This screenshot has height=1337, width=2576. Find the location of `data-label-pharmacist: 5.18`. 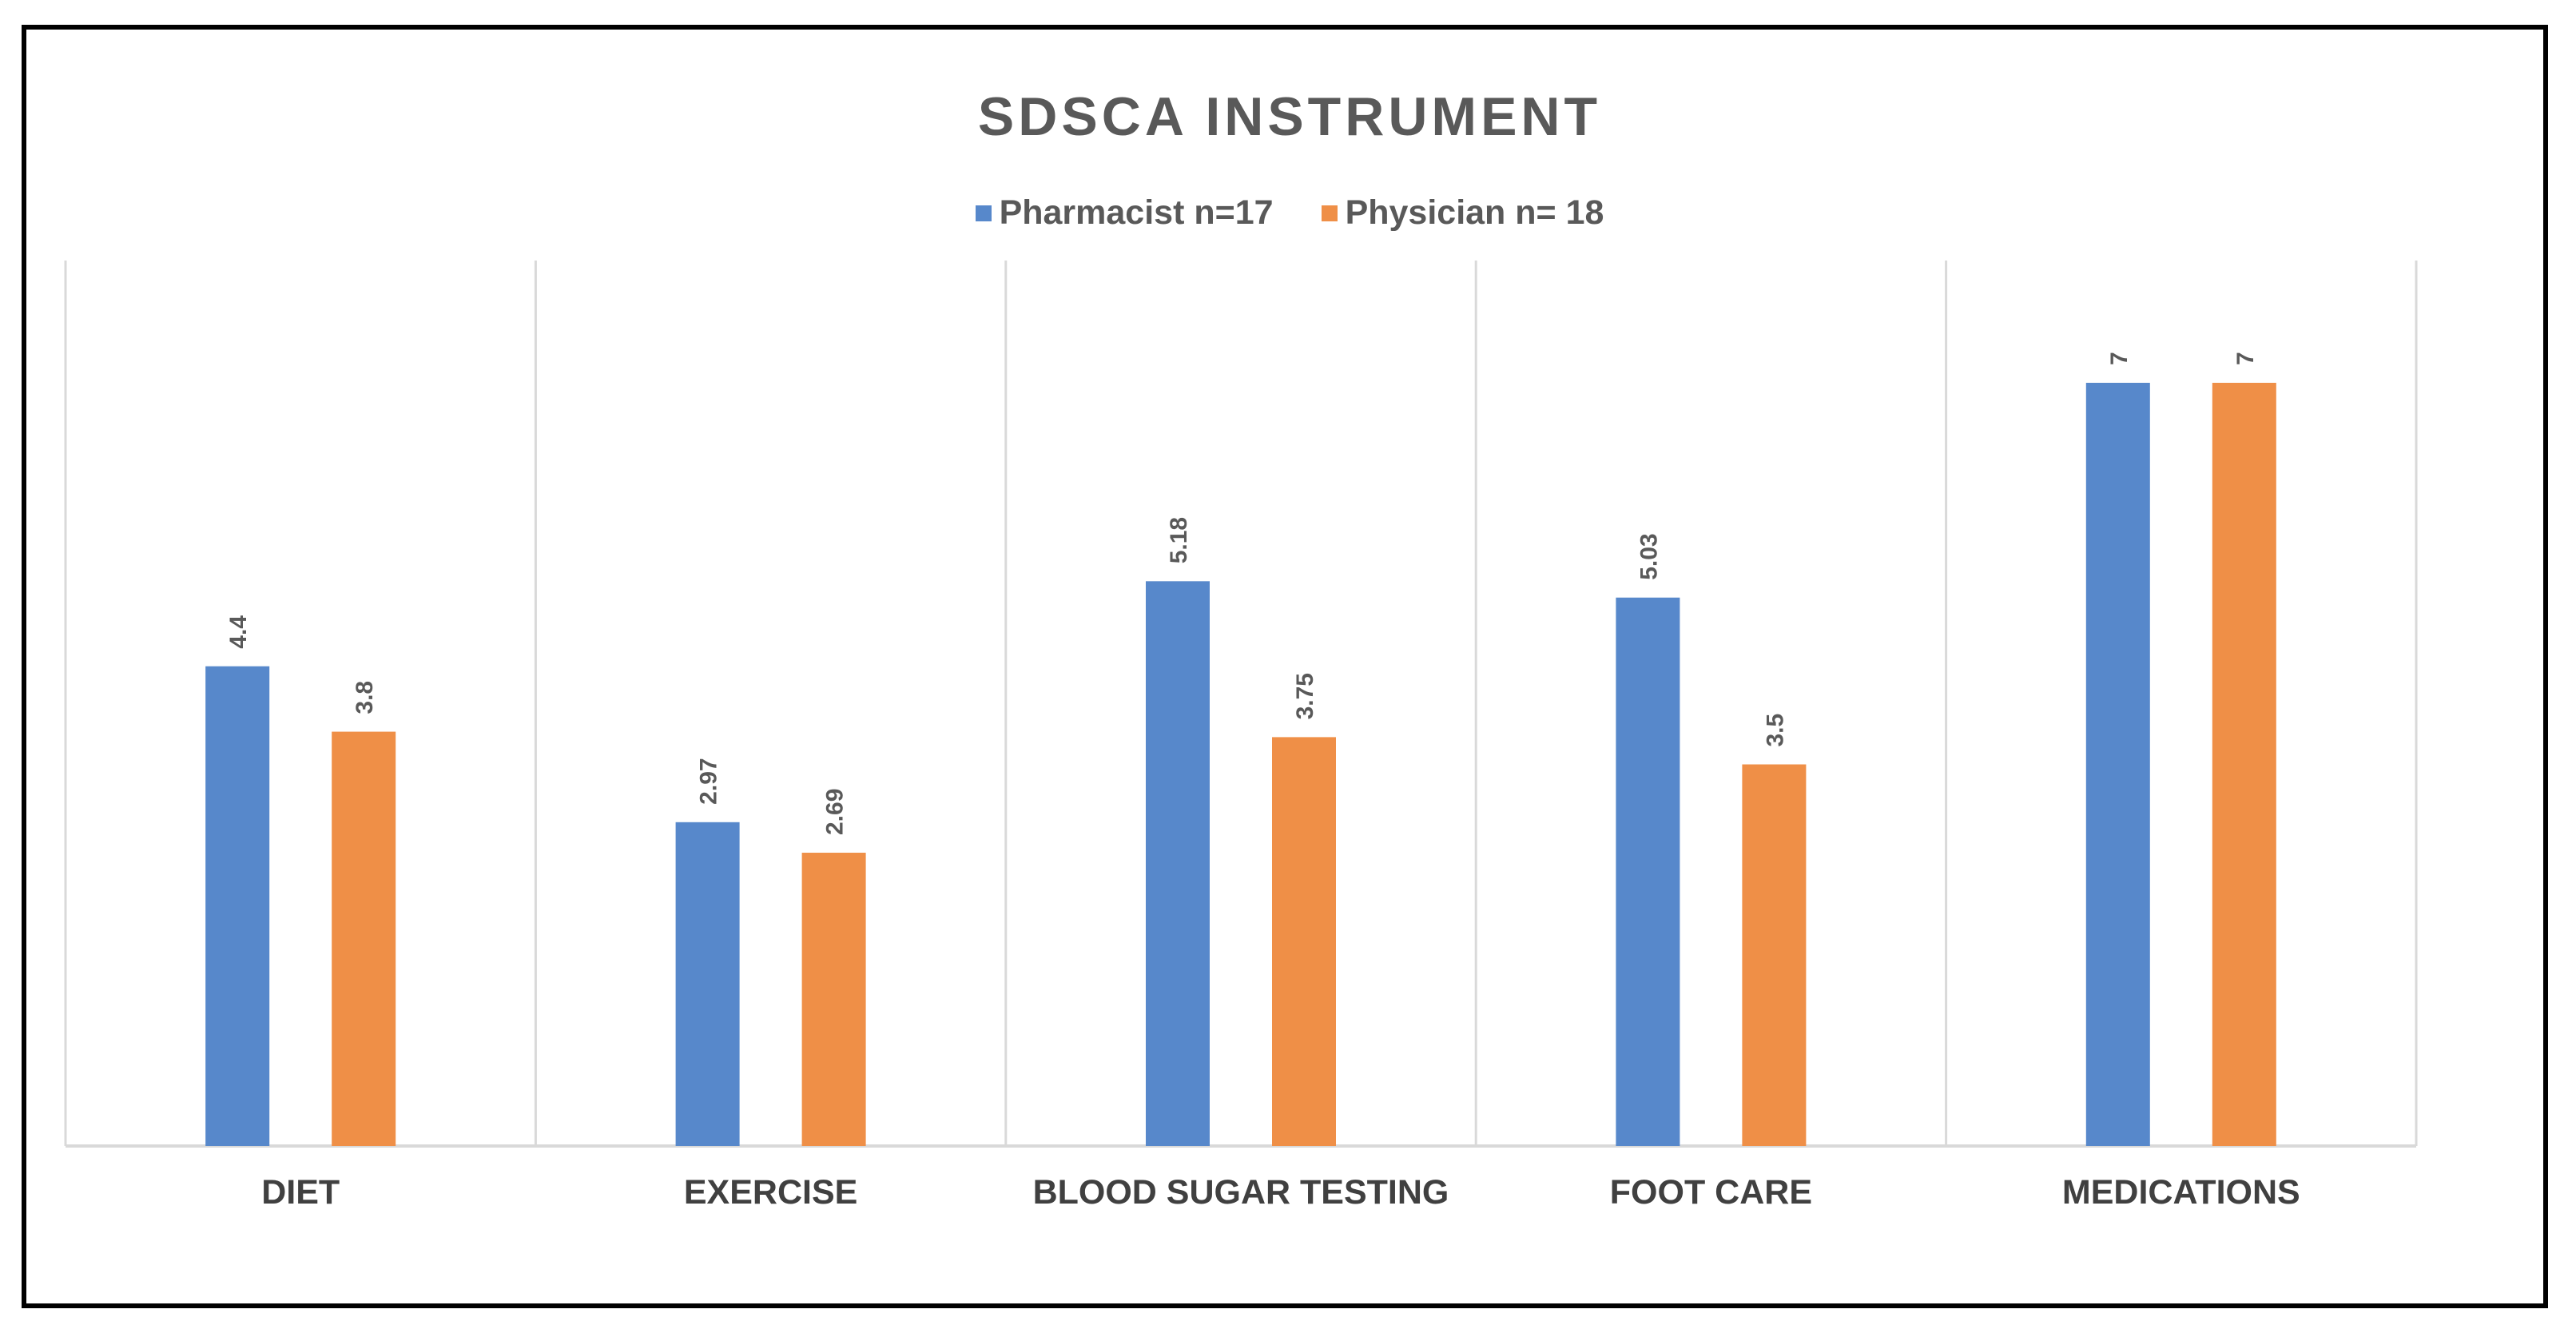

data-label-pharmacist: 5.18 is located at coordinates (1179, 540).